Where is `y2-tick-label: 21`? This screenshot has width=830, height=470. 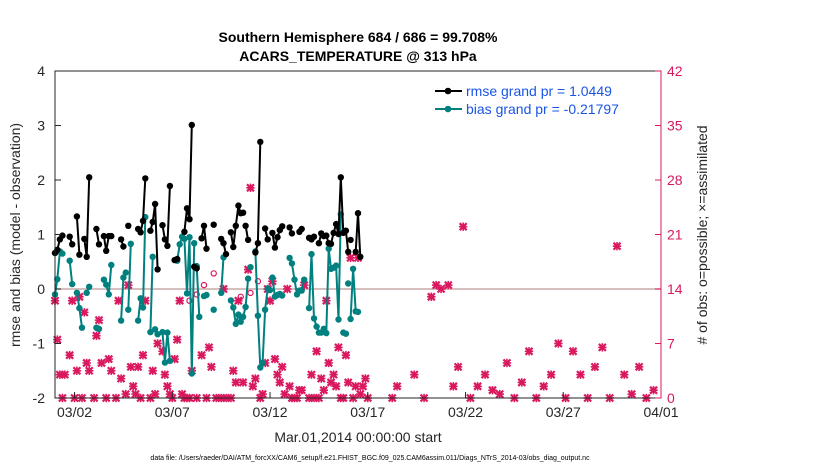 y2-tick-label: 21 is located at coordinates (675, 235).